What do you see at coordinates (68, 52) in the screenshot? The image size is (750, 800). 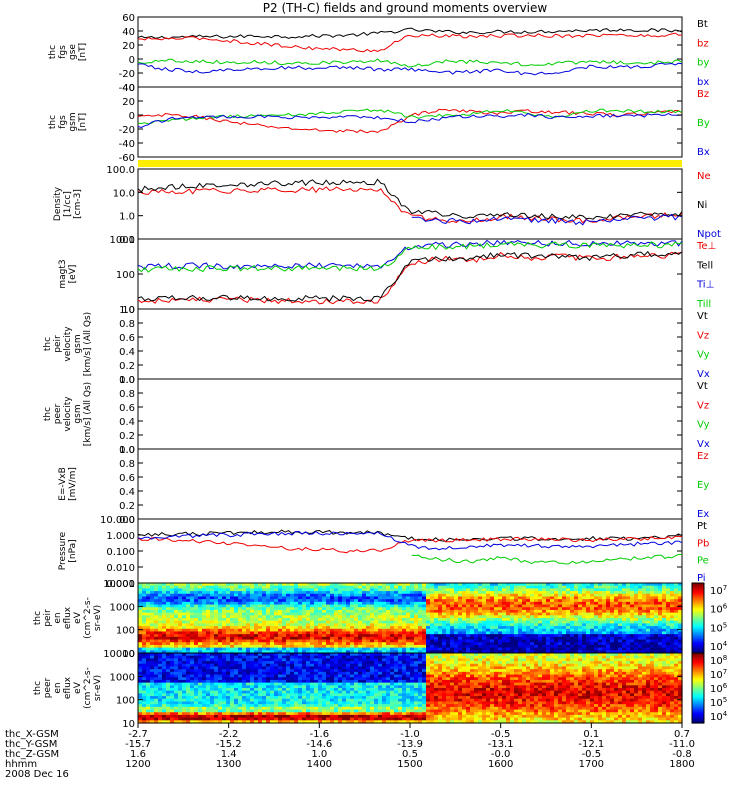 I see `y-axis-label: thcfgsgse[nT]` at bounding box center [68, 52].